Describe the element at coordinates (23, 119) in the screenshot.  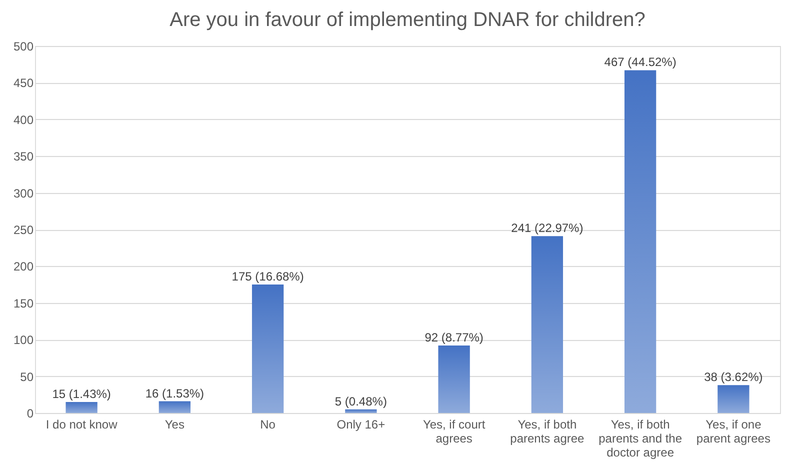
I see `y-tick-label: 400` at that location.